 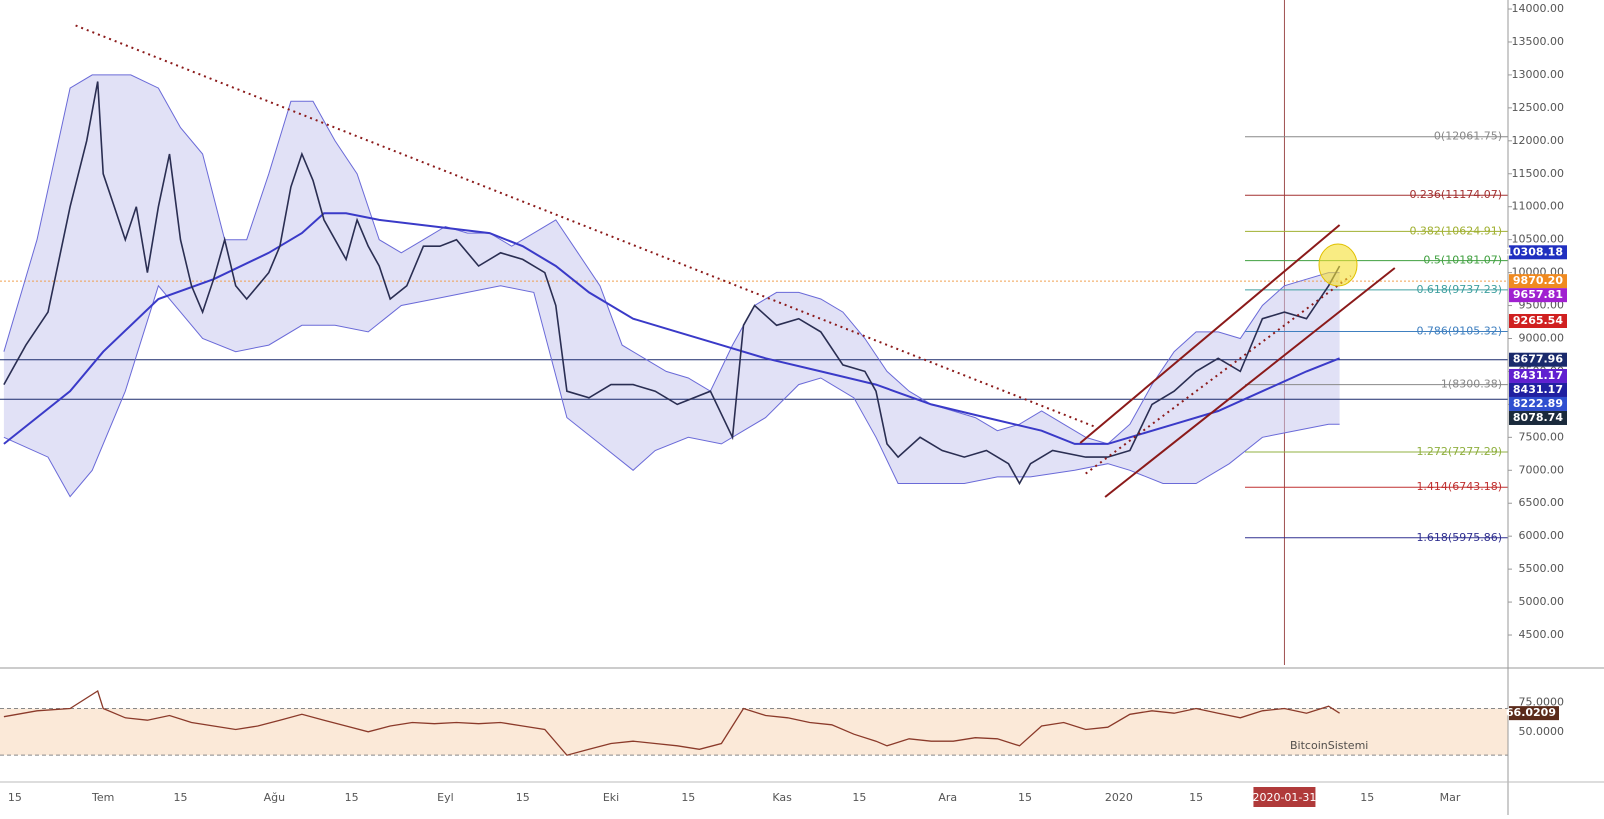 What do you see at coordinates (1459, 537) in the screenshot?
I see `fib-label: 1.618(5975.86)` at bounding box center [1459, 537].